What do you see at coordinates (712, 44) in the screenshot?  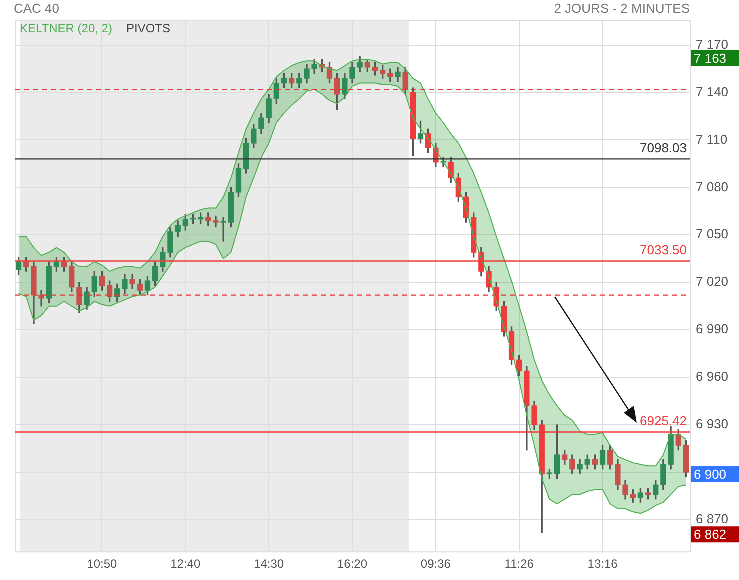 I see `y-tick-label: 7 170` at bounding box center [712, 44].